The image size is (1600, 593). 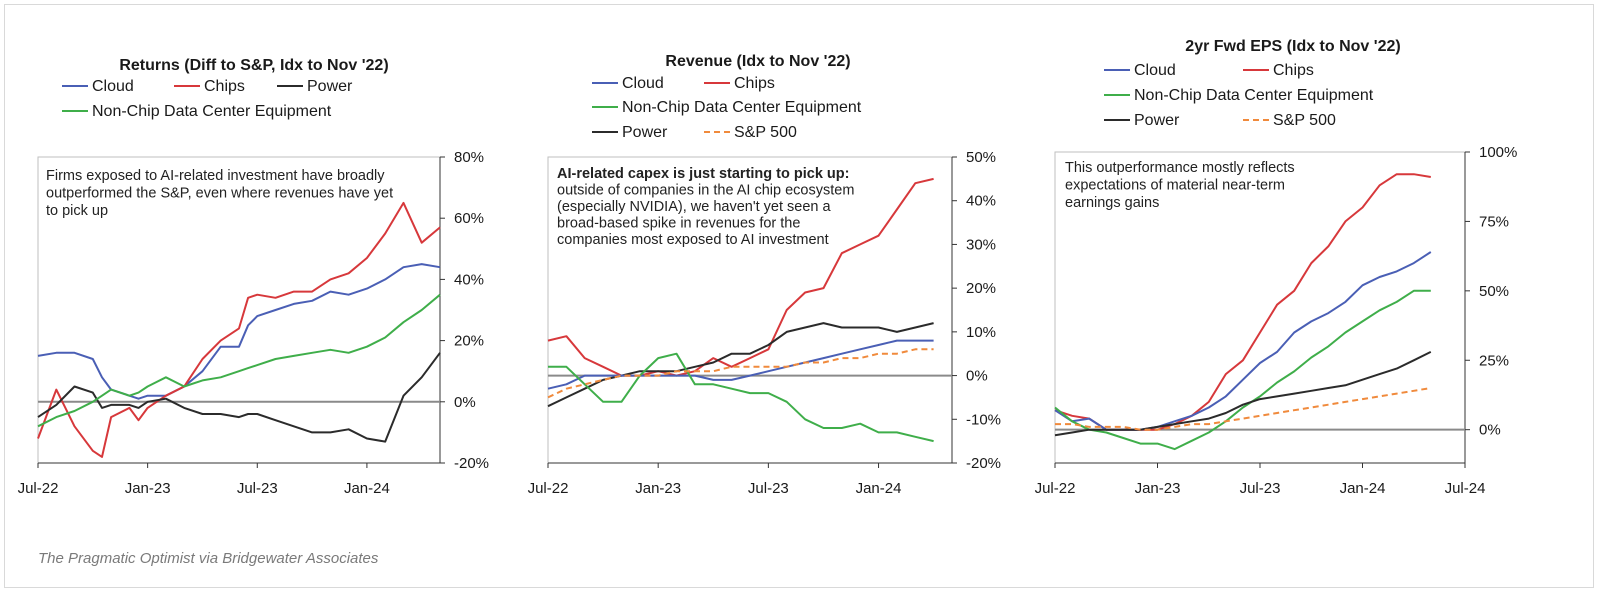 I want to click on y-tick-label: 60%, so click(x=469, y=218).